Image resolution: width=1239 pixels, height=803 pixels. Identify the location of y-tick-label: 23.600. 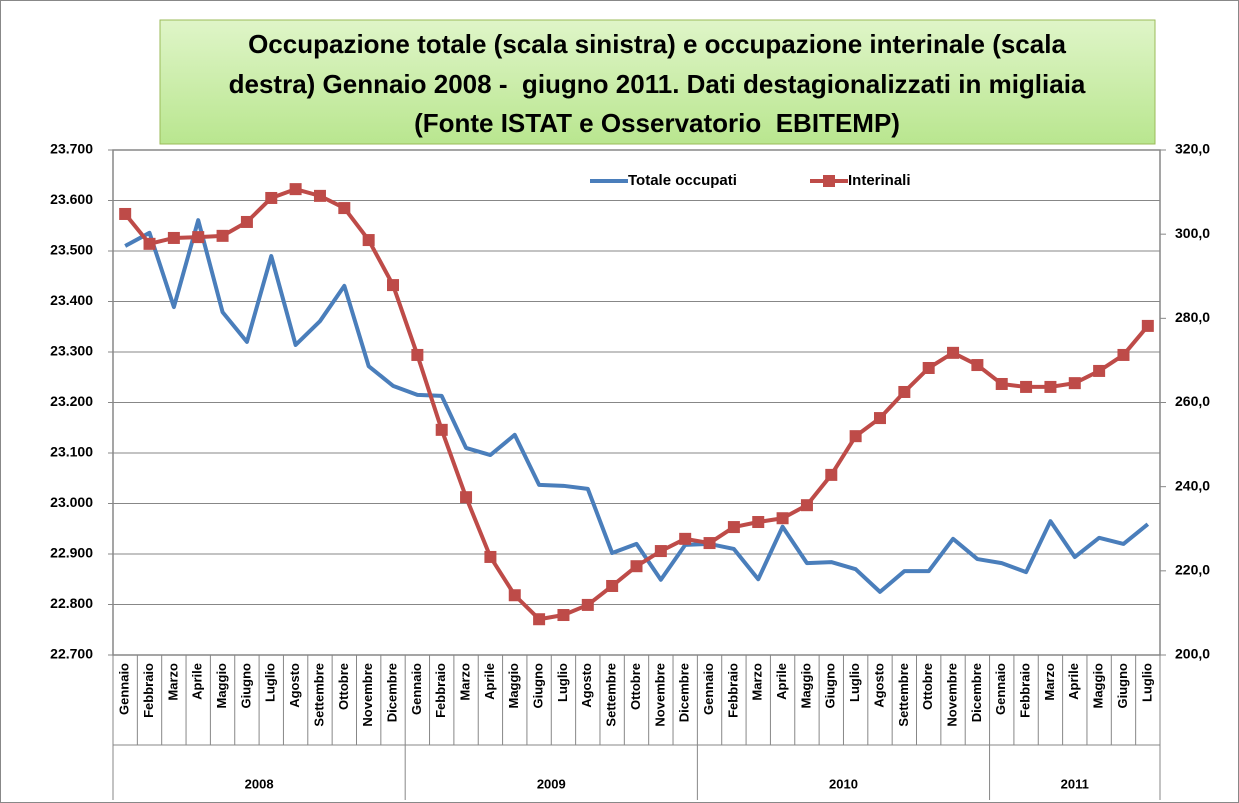
(71, 199).